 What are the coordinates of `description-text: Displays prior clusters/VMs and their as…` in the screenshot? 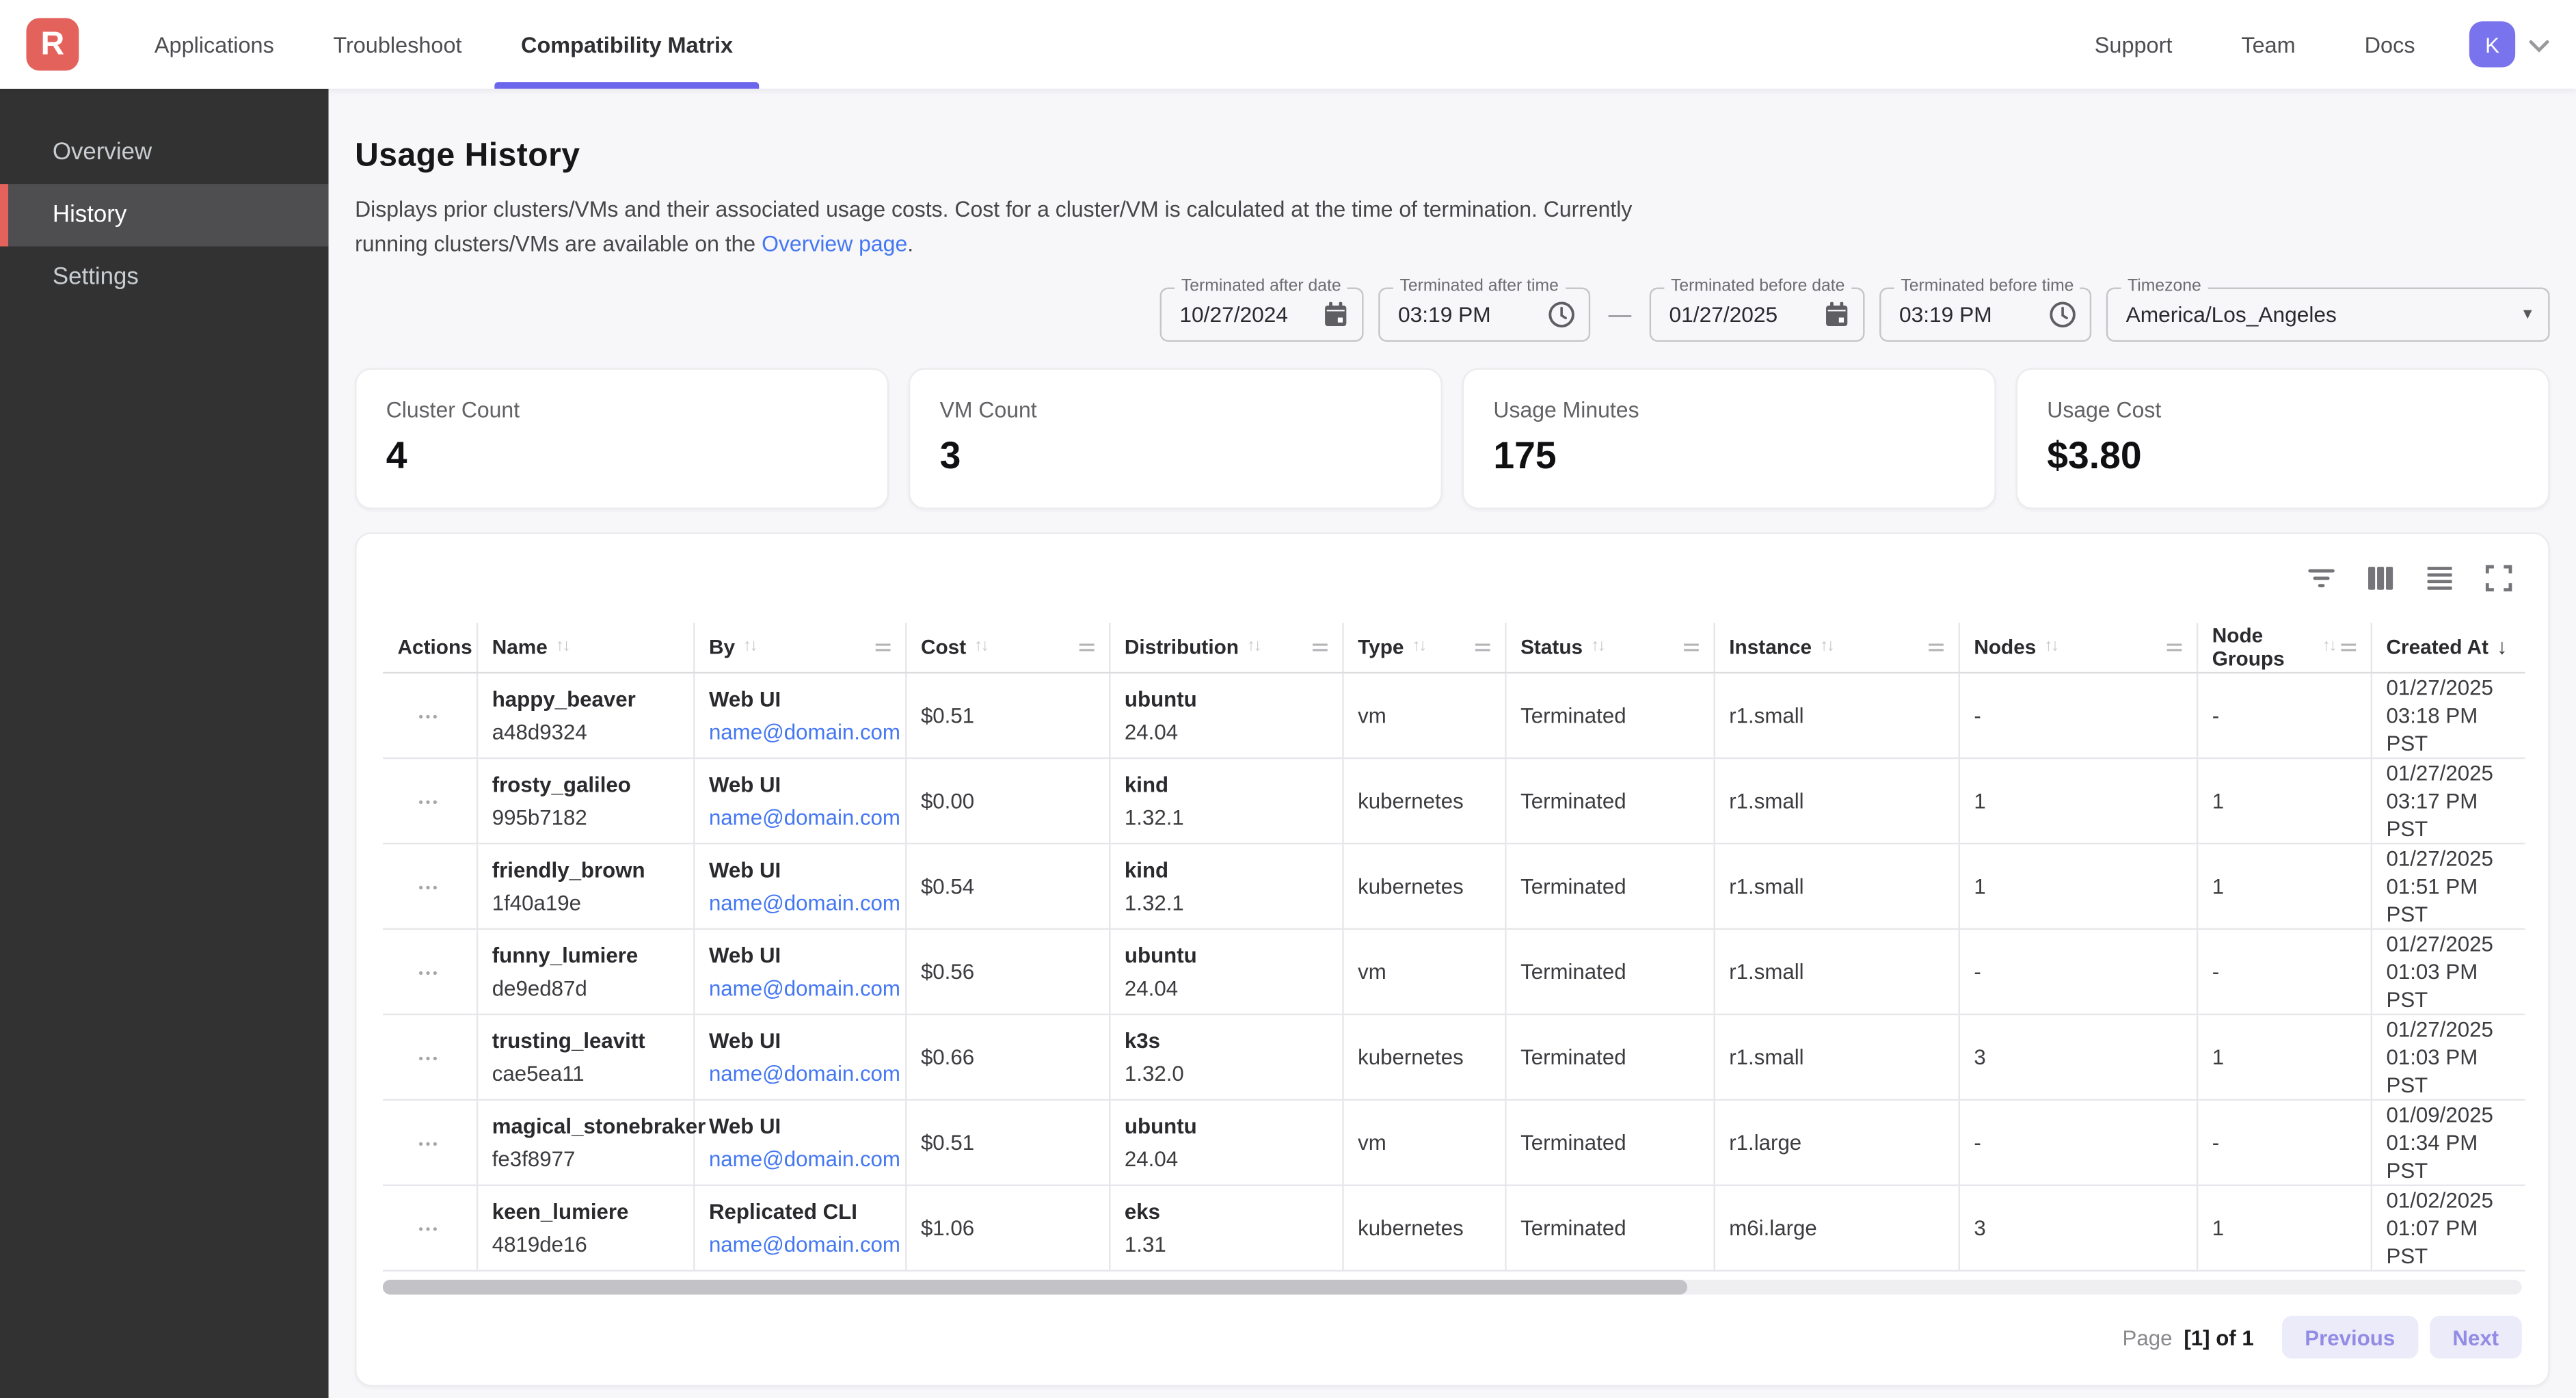 It's located at (994, 227).